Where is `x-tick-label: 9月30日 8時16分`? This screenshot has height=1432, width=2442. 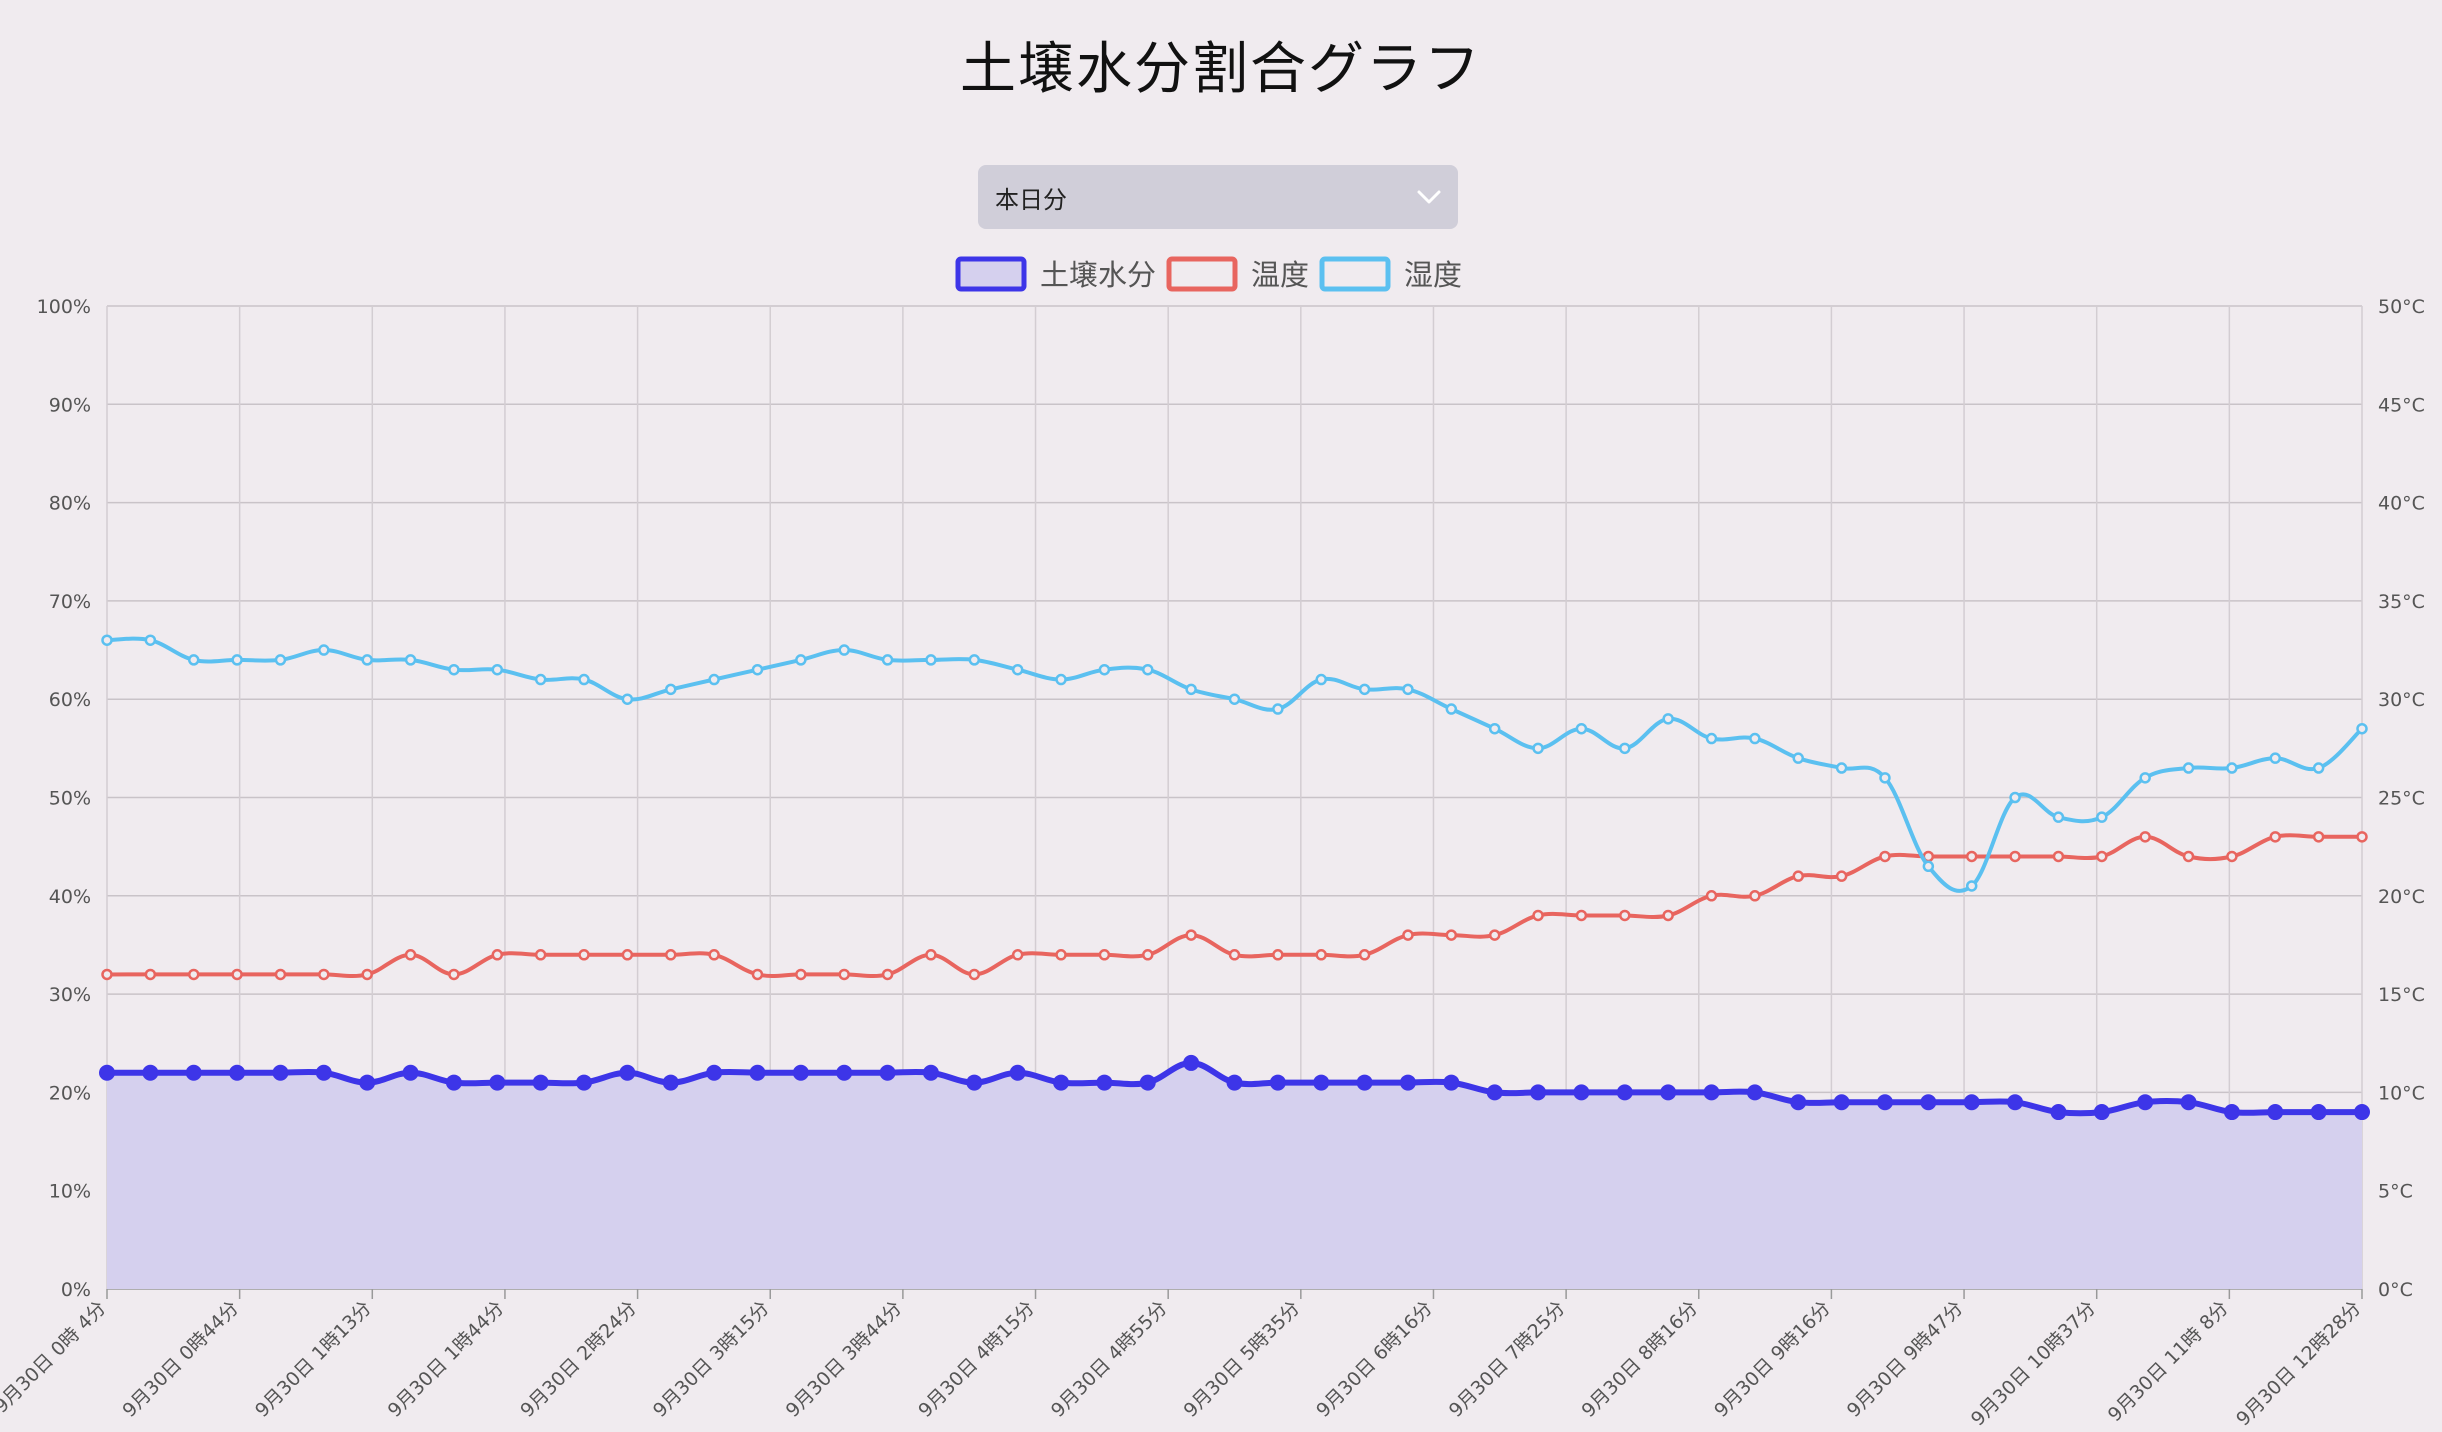 x-tick-label: 9月30日 8時16分 is located at coordinates (1639, 1359).